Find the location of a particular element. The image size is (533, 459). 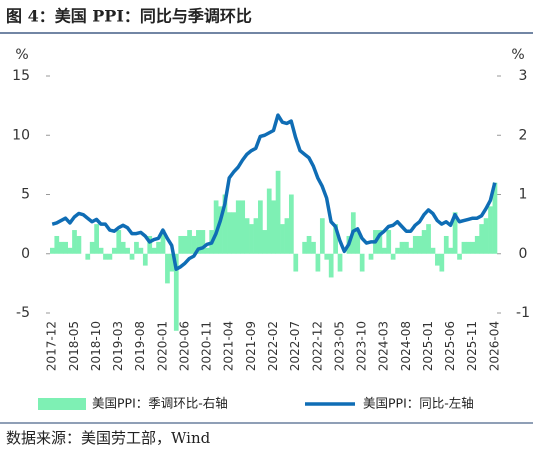

y-unit: % is located at coordinates (21, 55).